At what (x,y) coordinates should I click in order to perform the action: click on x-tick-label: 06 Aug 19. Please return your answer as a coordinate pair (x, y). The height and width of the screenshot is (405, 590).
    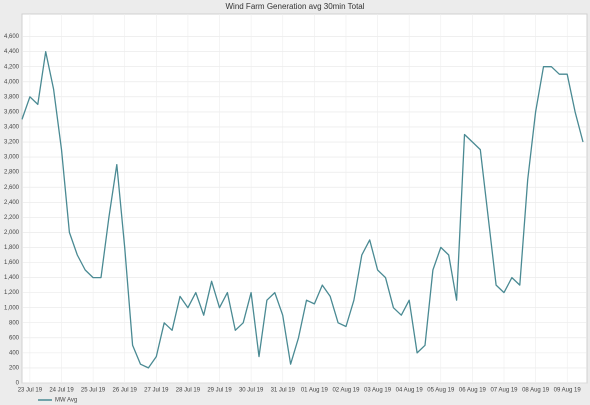
    Looking at the image, I should click on (473, 391).